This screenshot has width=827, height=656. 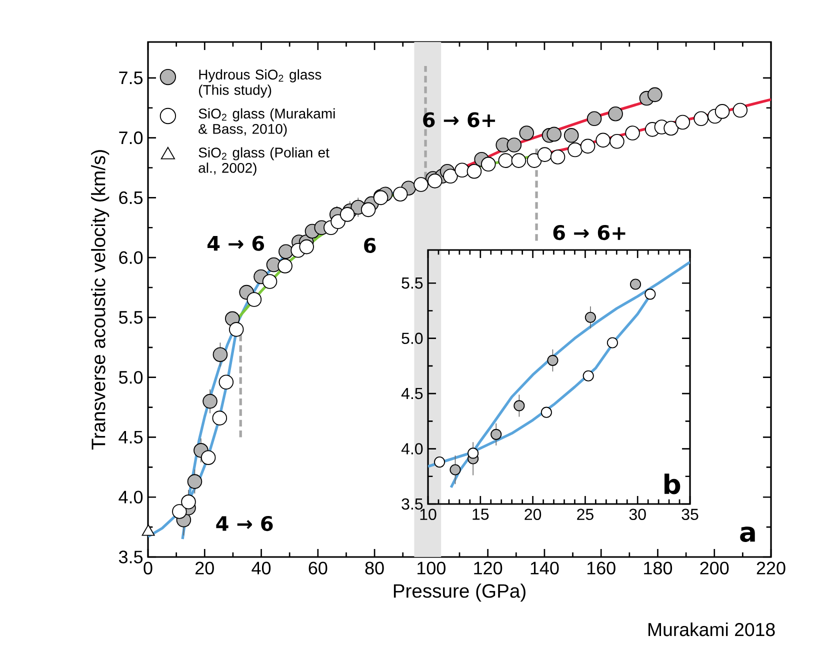 I want to click on x-tick-label: 40, so click(x=261, y=568).